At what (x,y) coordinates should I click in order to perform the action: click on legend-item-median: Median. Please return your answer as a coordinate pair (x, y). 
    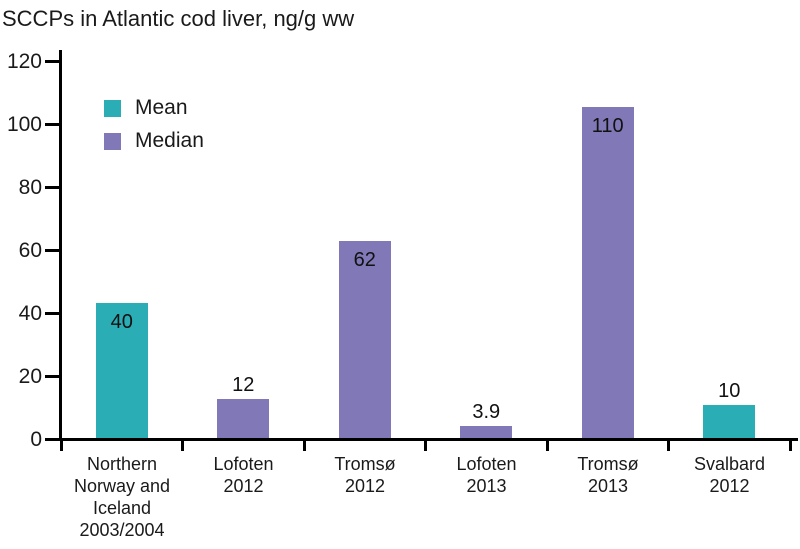
    Looking at the image, I should click on (154, 141).